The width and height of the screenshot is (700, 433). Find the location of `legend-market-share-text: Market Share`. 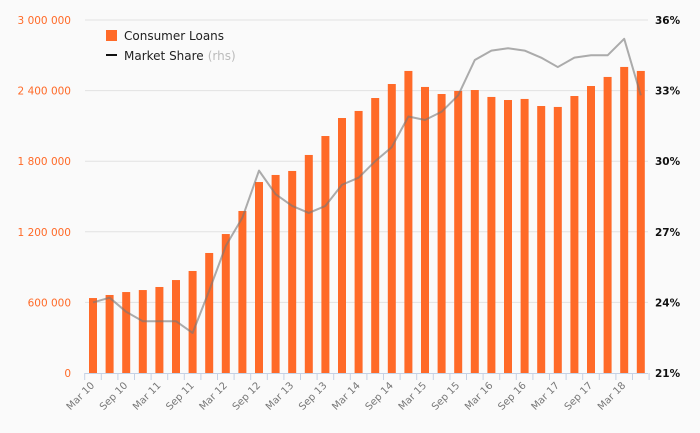

legend-market-share-text: Market Share is located at coordinates (164, 56).